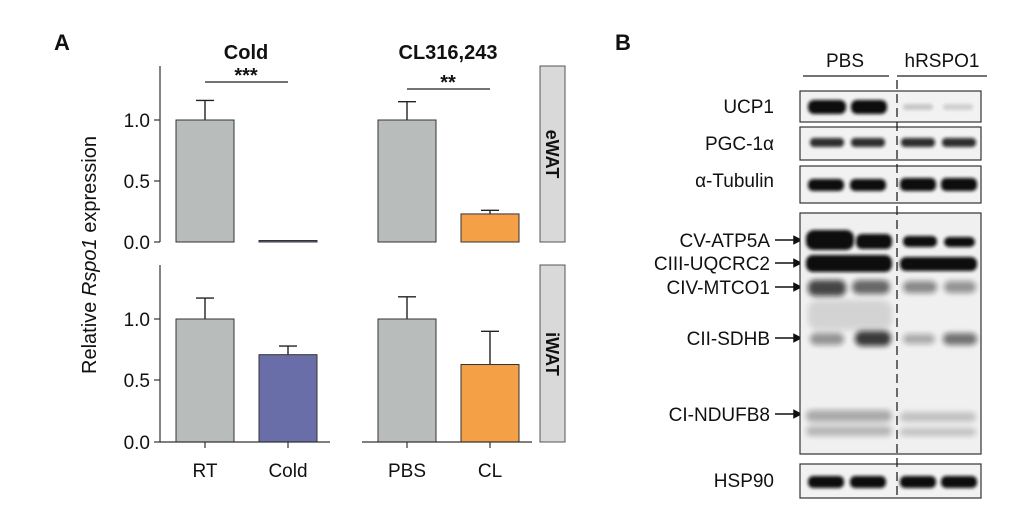  I want to click on error-bar-ewat-cl316-243-cl, so click(490, 211).